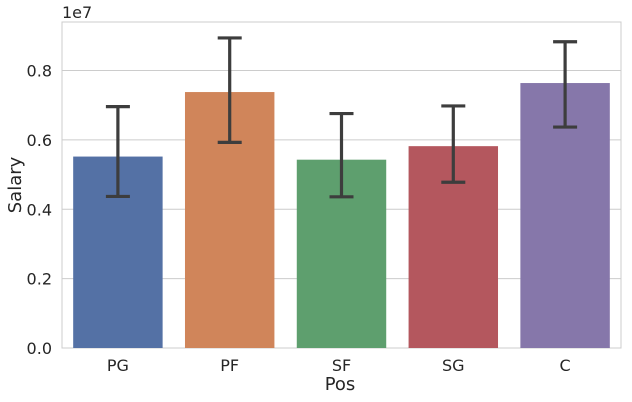  Describe the element at coordinates (39, 279) in the screenshot. I see `y-tick-label: 0.2` at that location.